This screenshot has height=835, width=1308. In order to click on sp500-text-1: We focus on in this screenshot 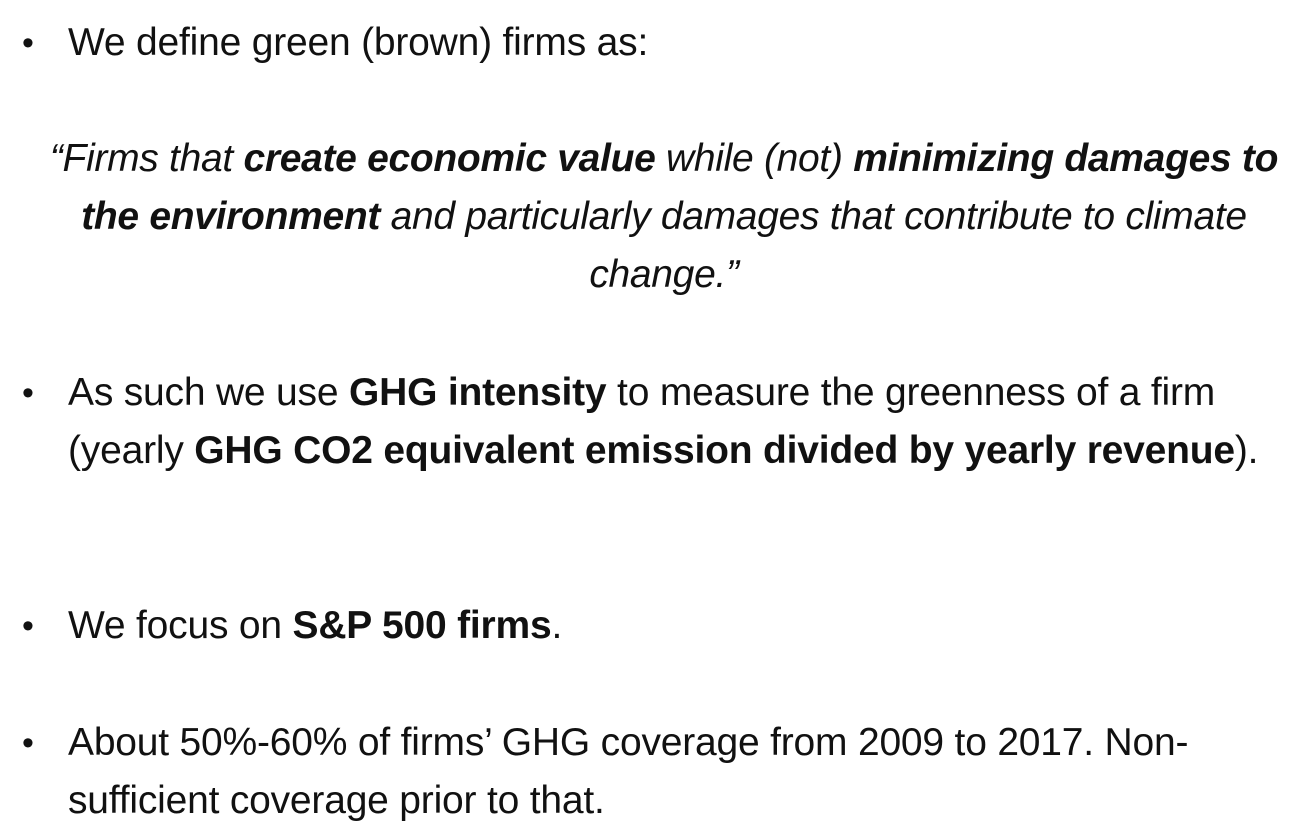, I will do `click(180, 625)`.